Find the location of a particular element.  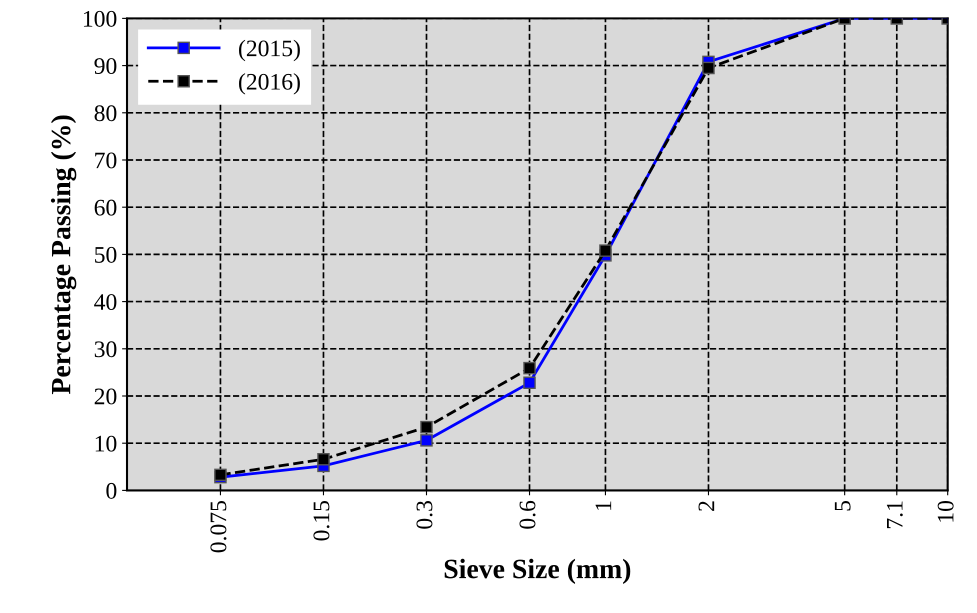

x-axis-title: Sieve Size (mm) is located at coordinates (537, 571).